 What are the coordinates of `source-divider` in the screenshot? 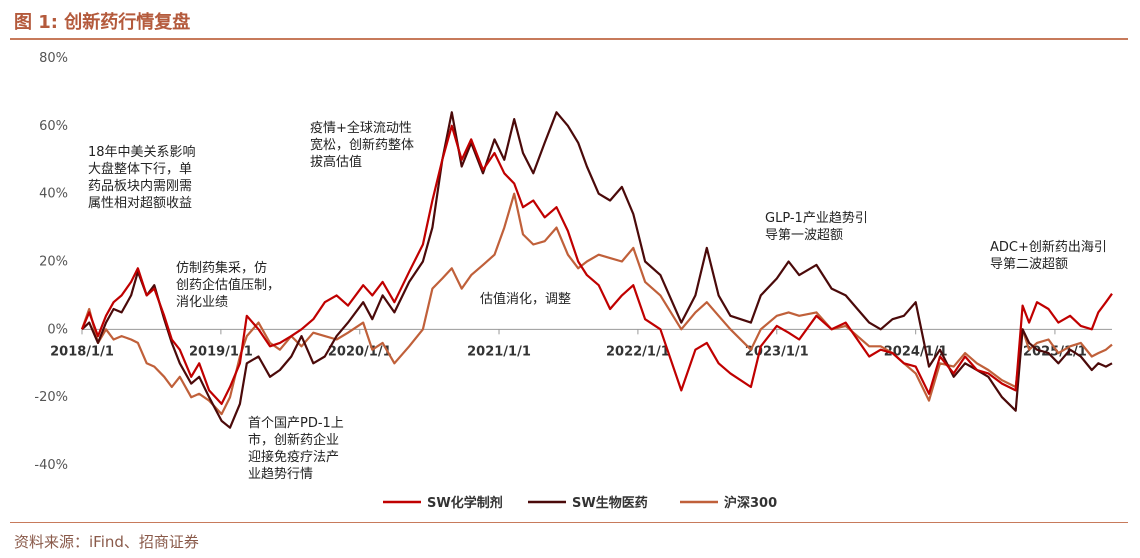 It's located at (569, 522).